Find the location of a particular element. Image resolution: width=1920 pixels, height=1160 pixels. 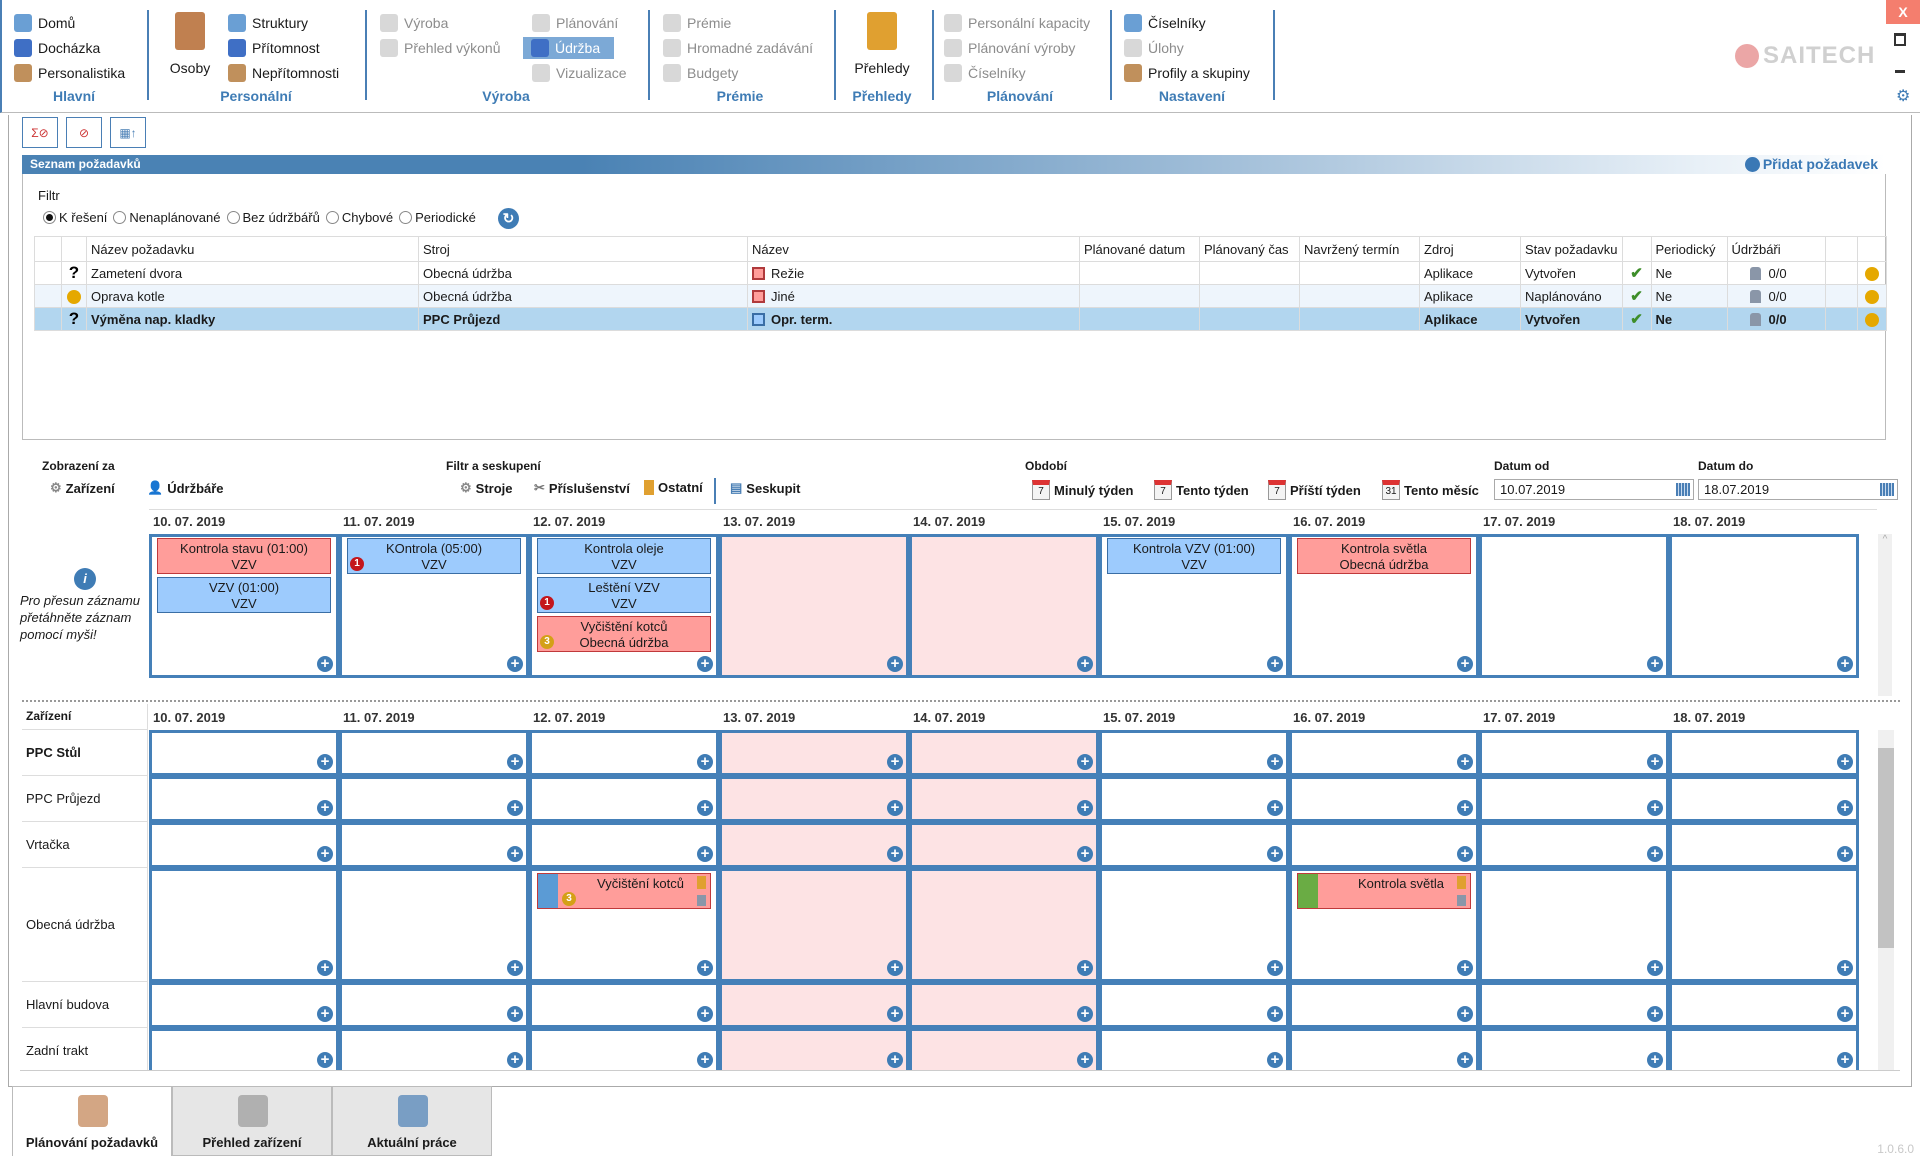

ribbon-item: Hromadné zadávání is located at coordinates (738, 48).